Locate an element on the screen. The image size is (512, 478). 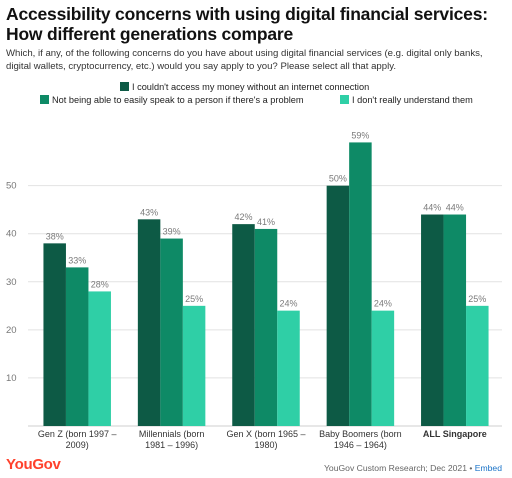
data-label-1-series-3: 25% is located at coordinates (194, 299).